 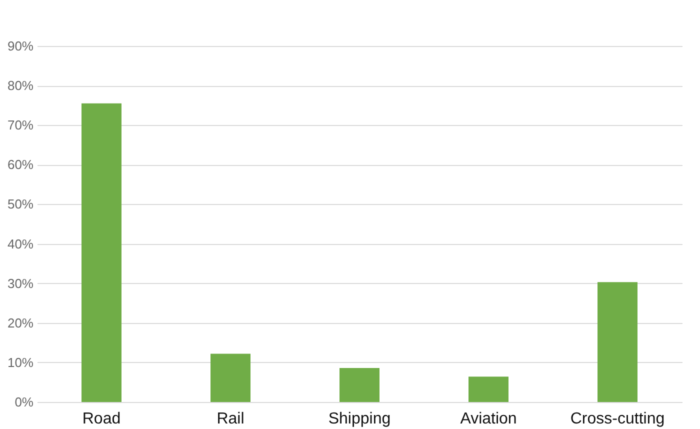 What do you see at coordinates (20, 283) in the screenshot?
I see `y-tick-label: 30%` at bounding box center [20, 283].